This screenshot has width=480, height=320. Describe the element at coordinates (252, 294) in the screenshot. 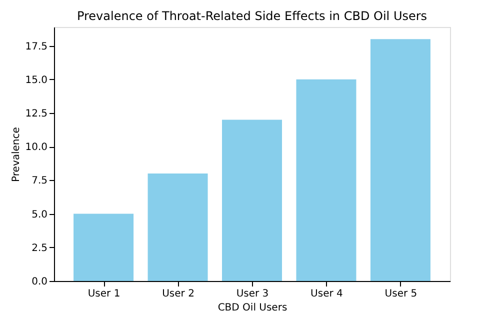

I see `x-tick-label: User 3` at that location.